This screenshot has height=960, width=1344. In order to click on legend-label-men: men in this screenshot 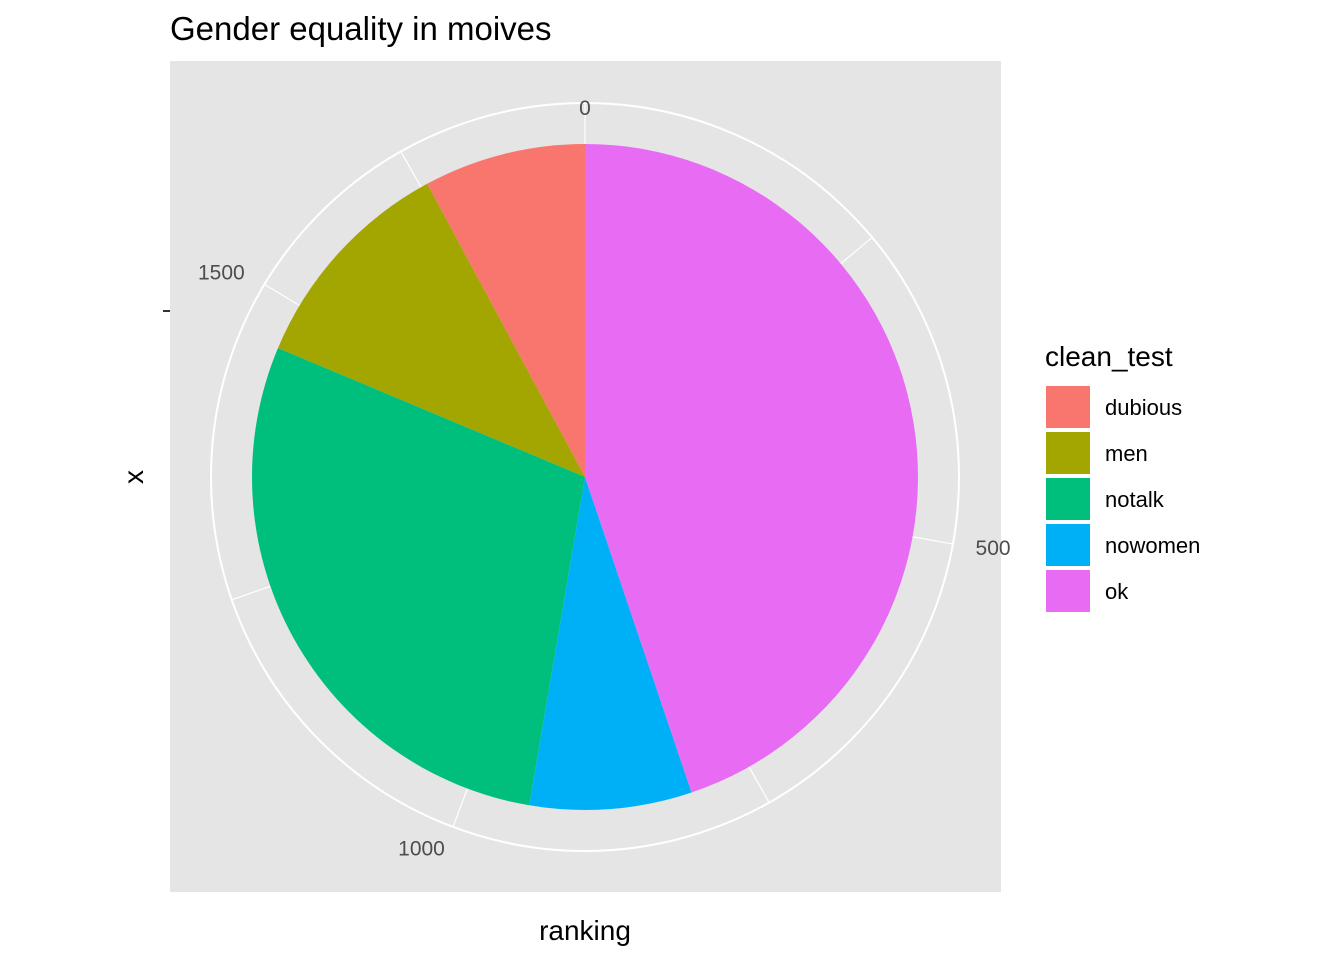, I will do `click(1126, 453)`.